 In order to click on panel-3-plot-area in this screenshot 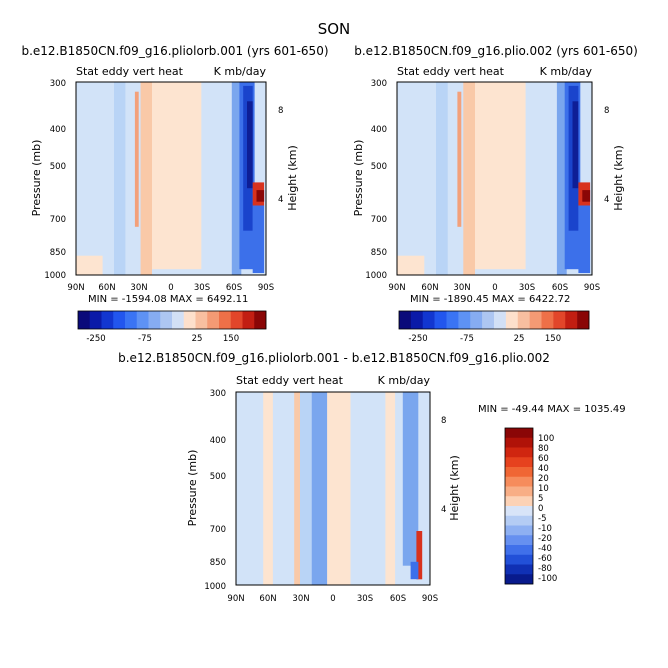, I will do `click(333, 488)`.